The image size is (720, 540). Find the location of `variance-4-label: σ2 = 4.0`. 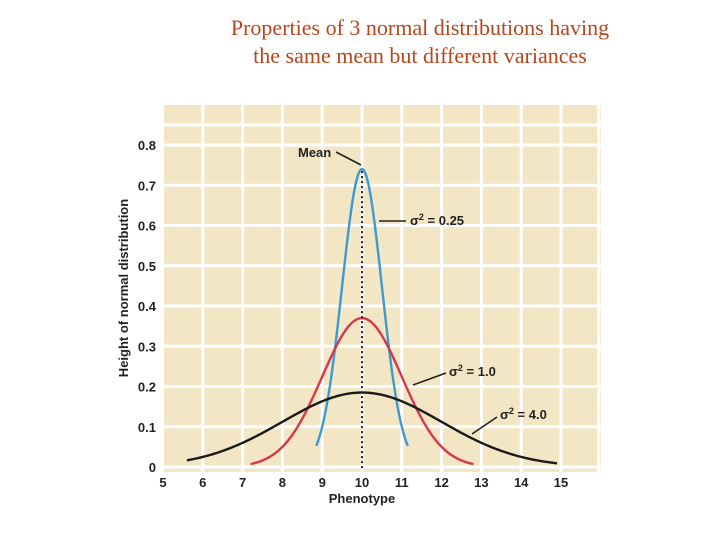

variance-4-label: σ2 = 4.0 is located at coordinates (523, 414).